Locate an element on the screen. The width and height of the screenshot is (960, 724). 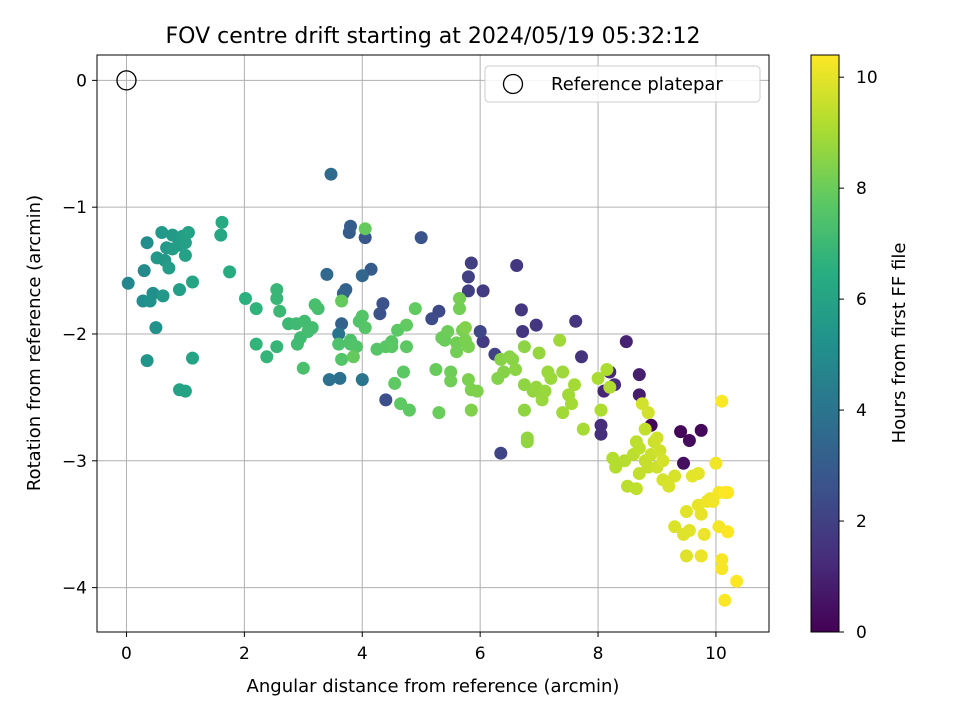
x-tick-label: 6 is located at coordinates (480, 654).